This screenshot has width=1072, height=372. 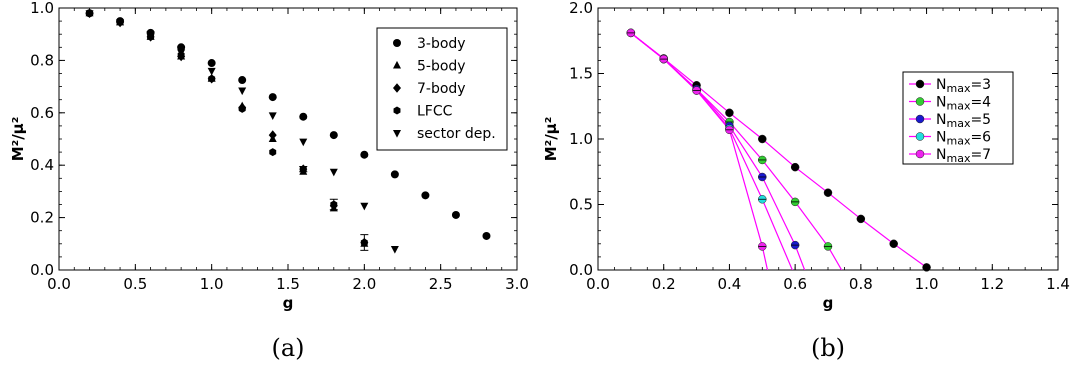 I want to click on x-tick-label: 2.0, so click(x=364, y=284).